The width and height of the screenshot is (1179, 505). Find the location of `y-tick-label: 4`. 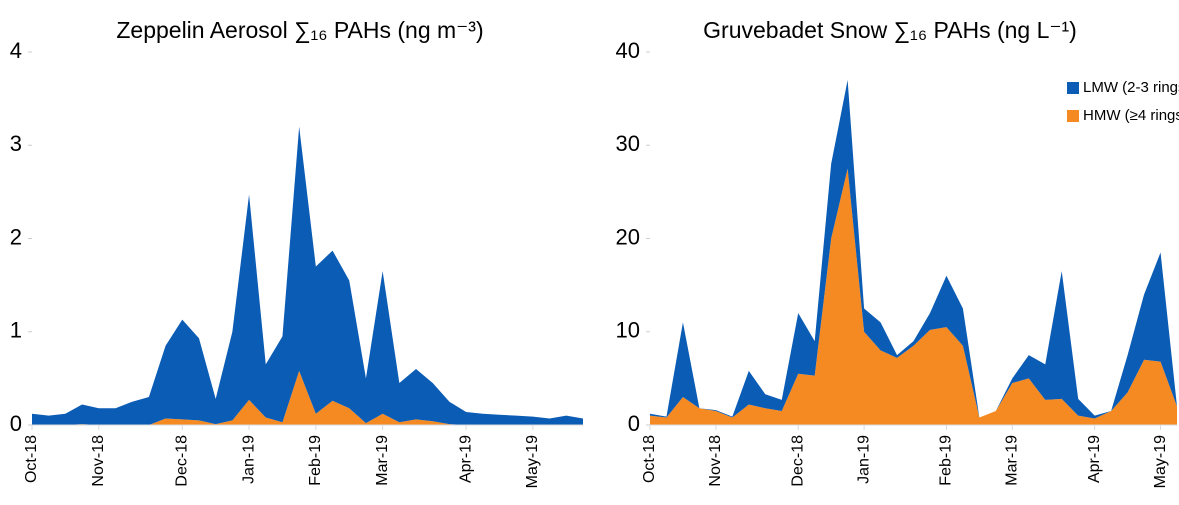

y-tick-label: 4 is located at coordinates (16, 50).